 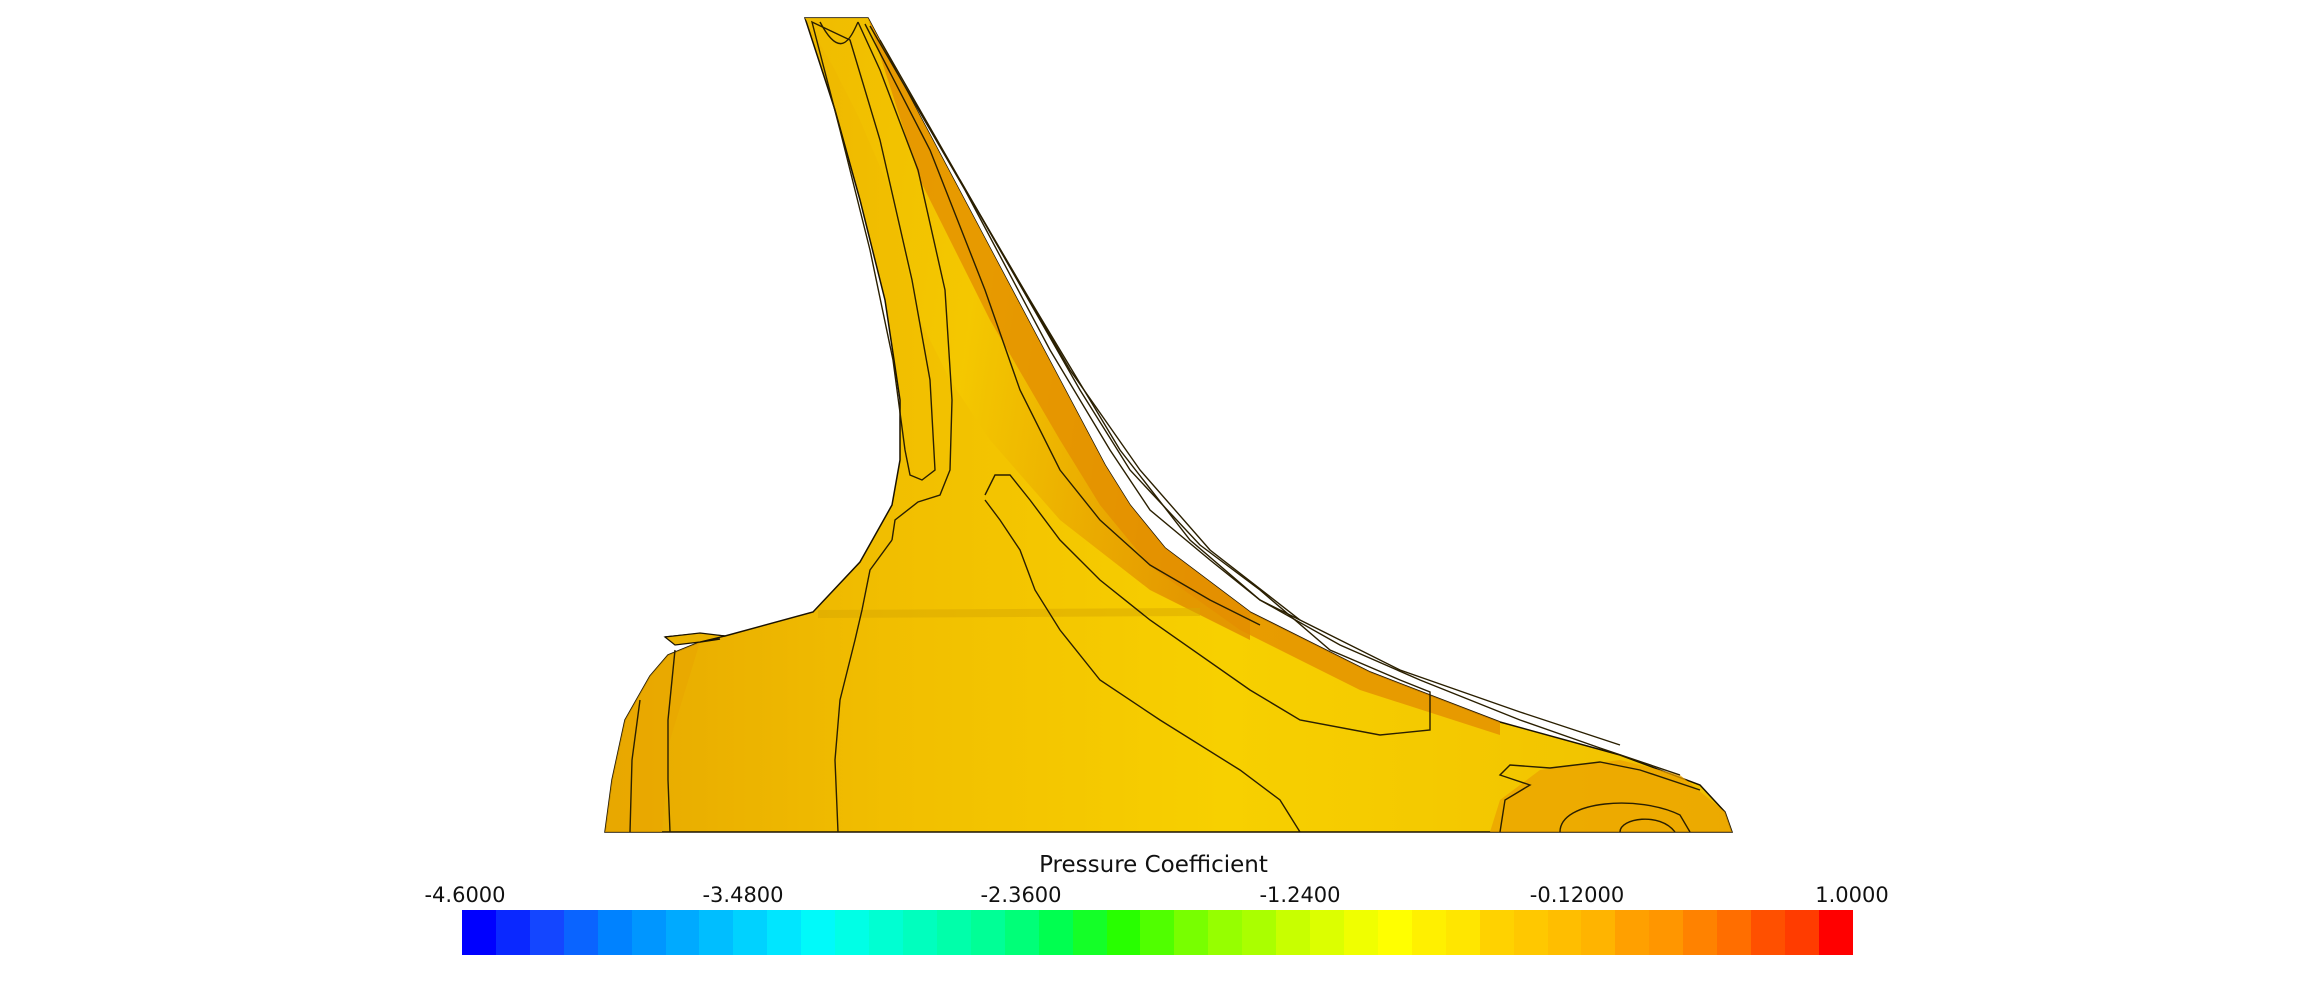 I want to click on legend-tick-label: -4.6000, so click(x=465, y=895).